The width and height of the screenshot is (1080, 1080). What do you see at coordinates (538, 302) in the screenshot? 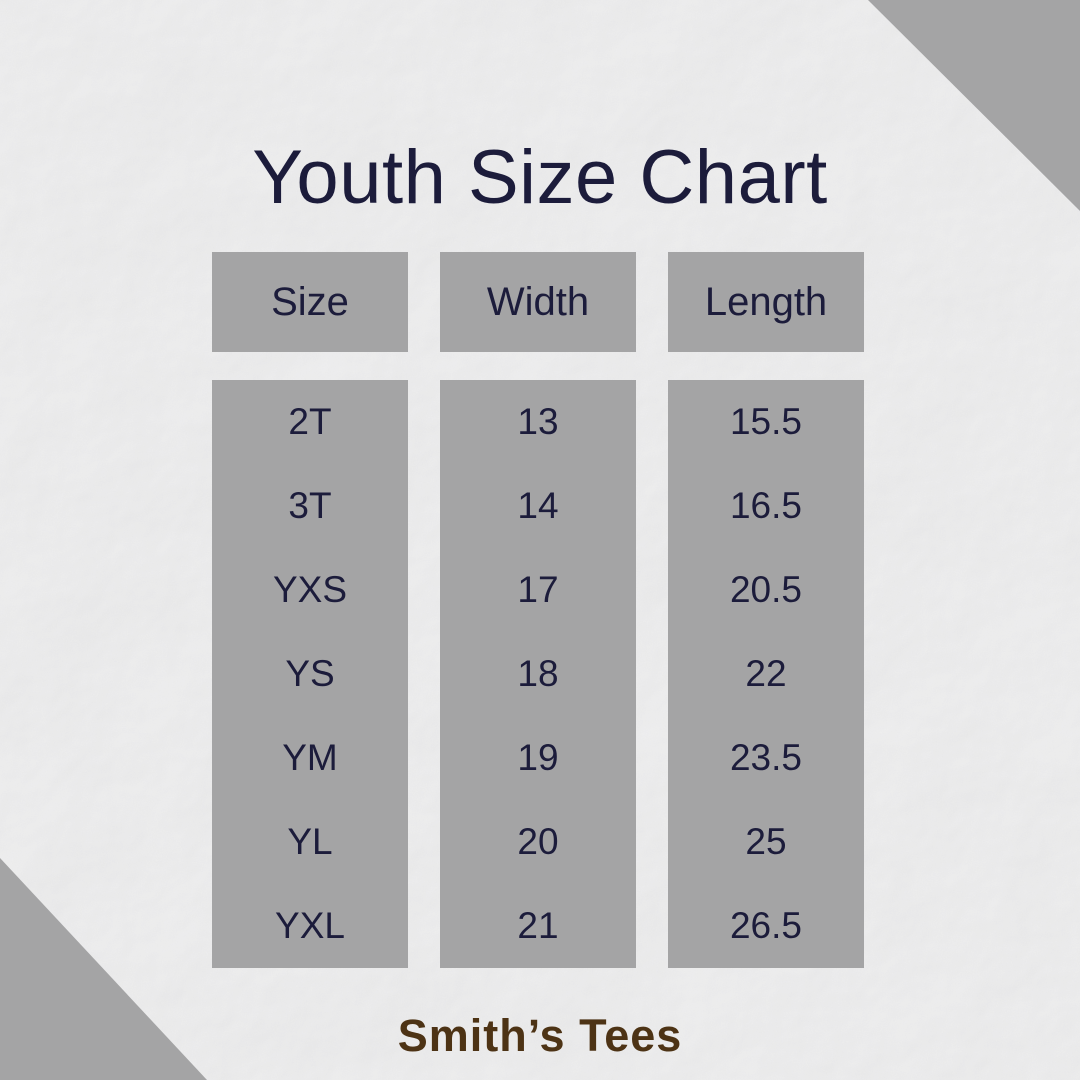
I see `column-header-width: Width` at bounding box center [538, 302].